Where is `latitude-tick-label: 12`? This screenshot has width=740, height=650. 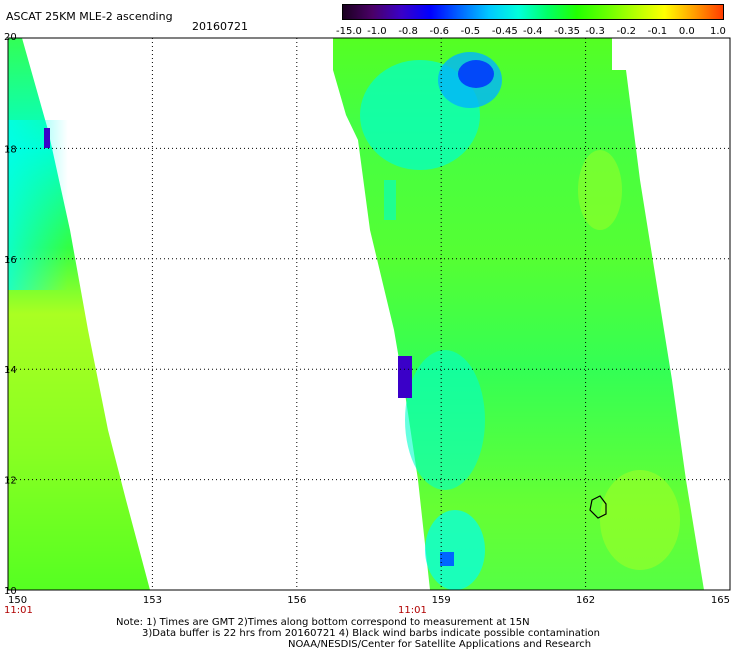
latitude-tick-label: 12 is located at coordinates (10, 481).